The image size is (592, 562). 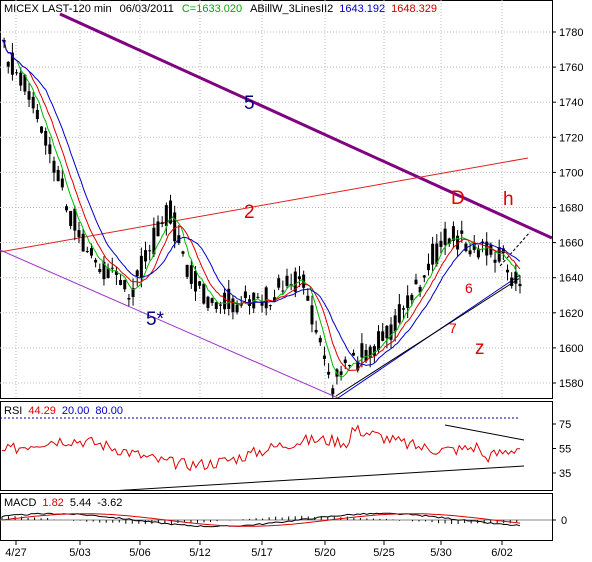 I want to click on macd-axis: 0, so click(x=559, y=521).